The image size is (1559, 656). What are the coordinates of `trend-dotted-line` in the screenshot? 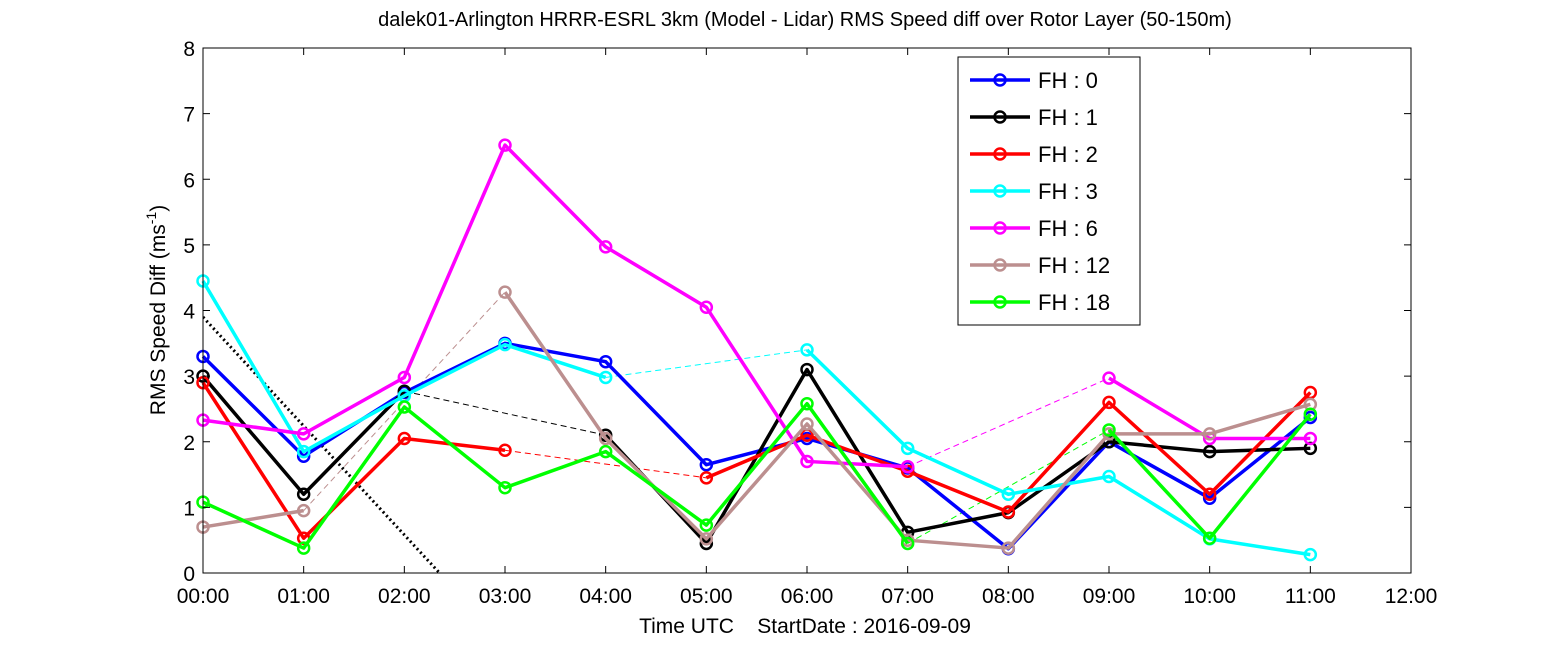 It's located at (322, 444).